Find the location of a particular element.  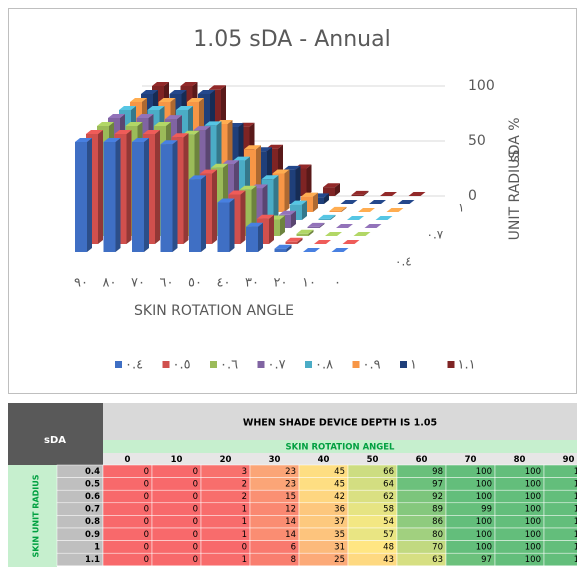

x-tick-label: ٦٠ is located at coordinates (167, 283).